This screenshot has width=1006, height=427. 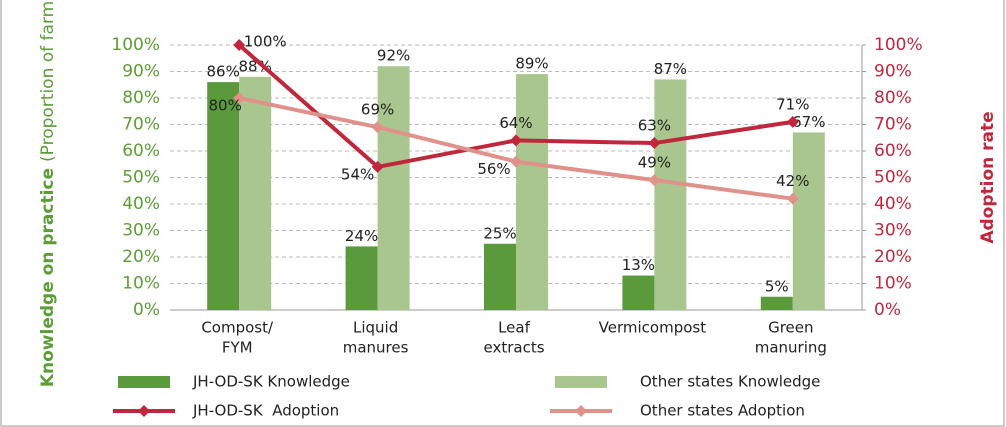 What do you see at coordinates (777, 286) in the screenshot?
I see `bar-label: 5%` at bounding box center [777, 286].